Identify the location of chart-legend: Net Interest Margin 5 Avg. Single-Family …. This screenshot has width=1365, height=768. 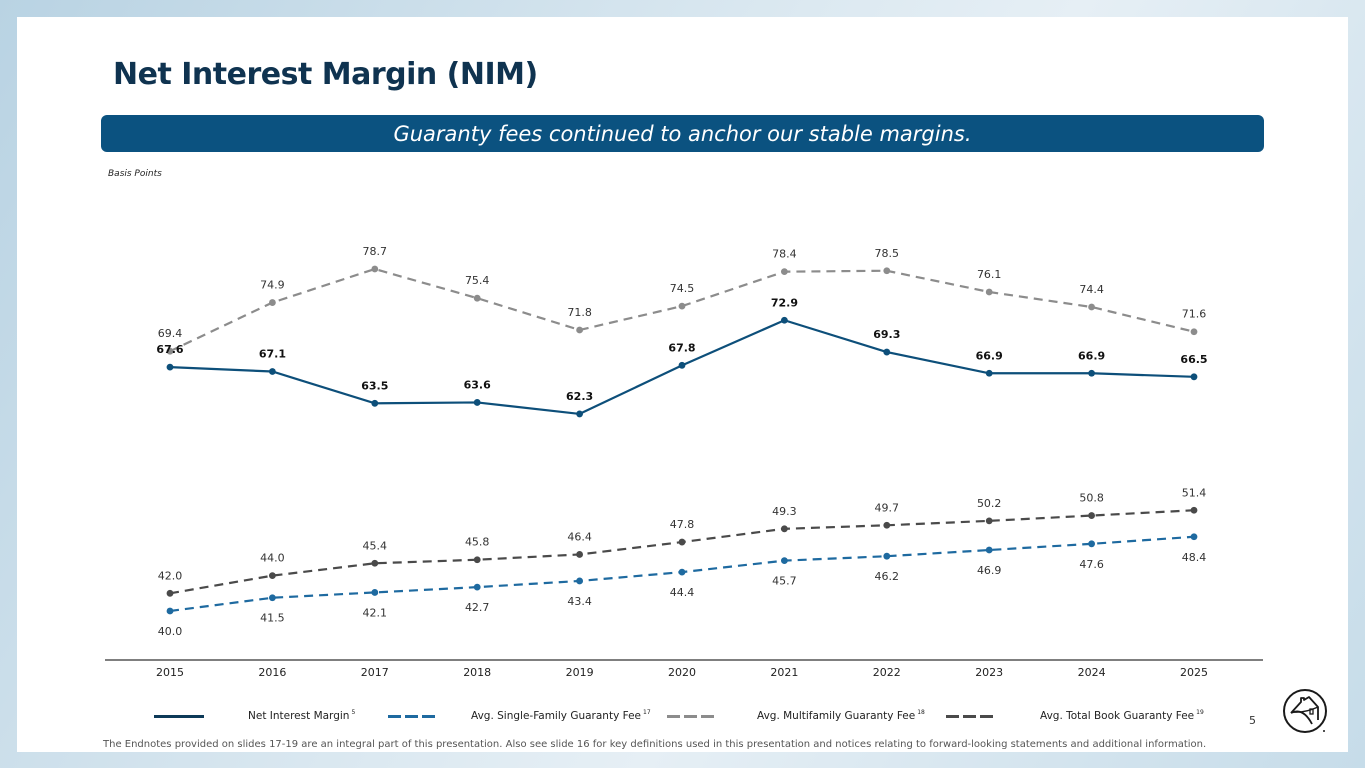
(682, 717).